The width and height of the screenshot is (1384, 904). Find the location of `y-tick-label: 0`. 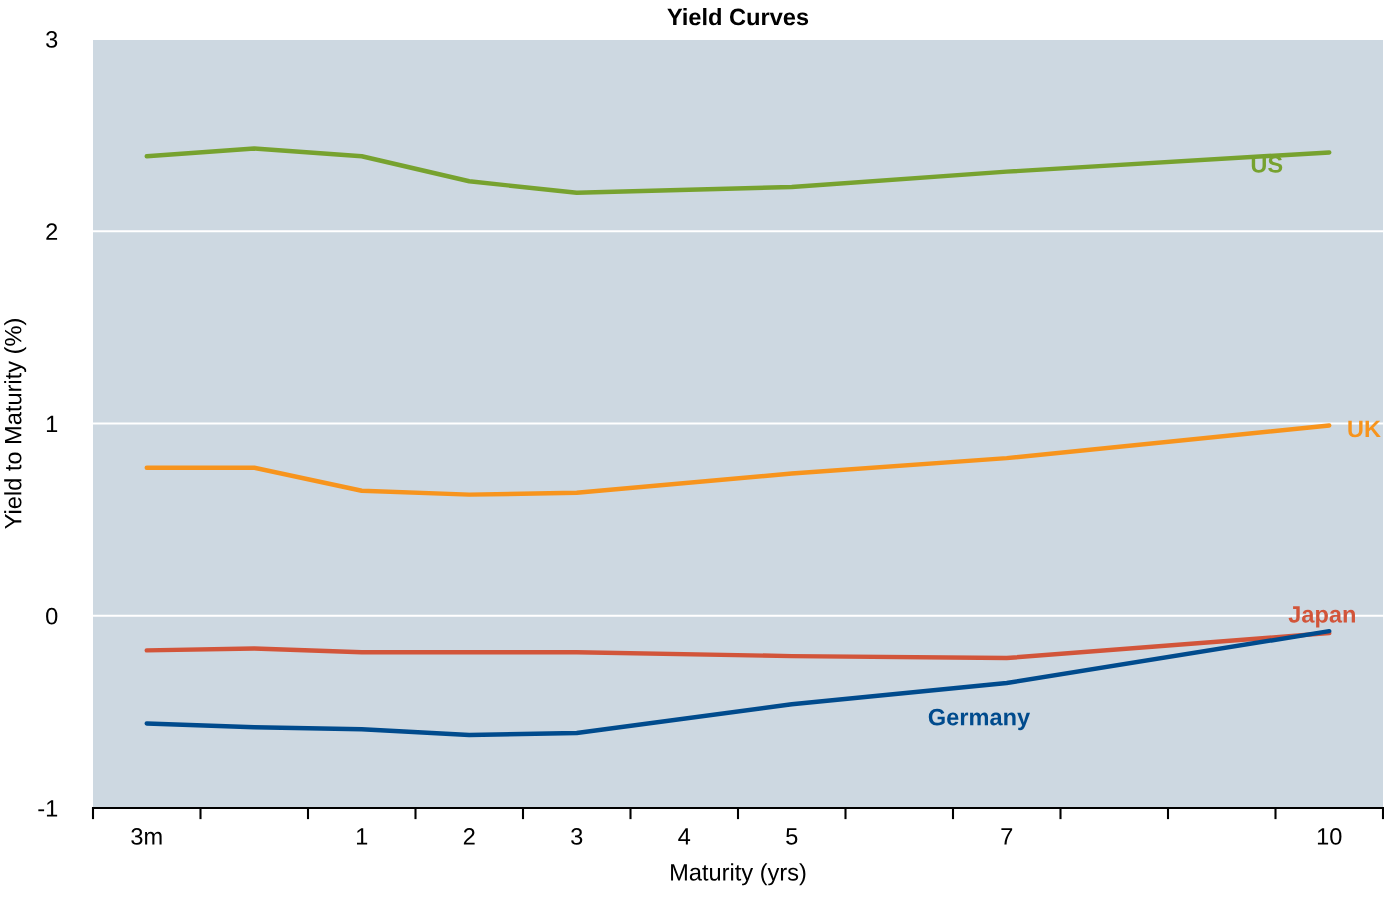

y-tick-label: 0 is located at coordinates (52, 616).